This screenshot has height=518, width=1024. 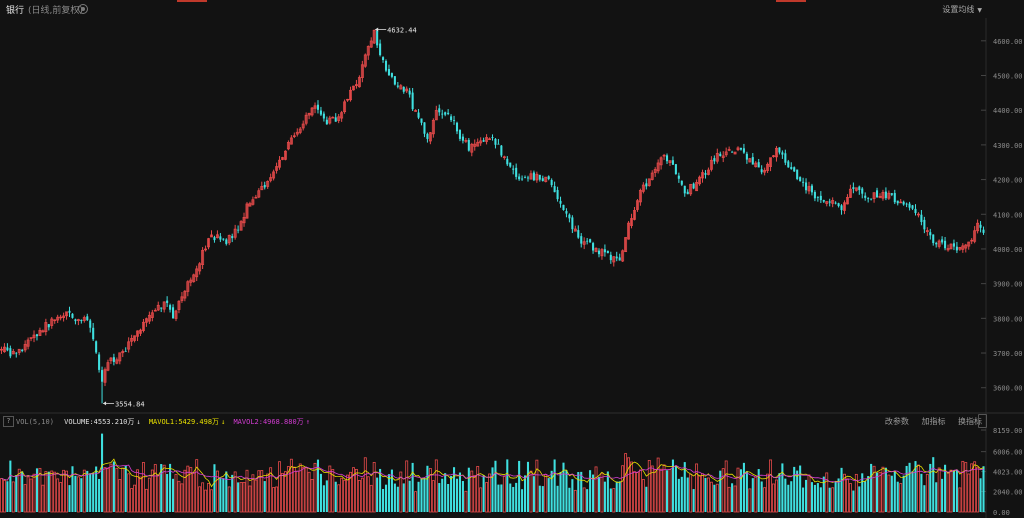 I want to click on ma-setting-button: 设置均线 ▼, so click(x=962, y=9).